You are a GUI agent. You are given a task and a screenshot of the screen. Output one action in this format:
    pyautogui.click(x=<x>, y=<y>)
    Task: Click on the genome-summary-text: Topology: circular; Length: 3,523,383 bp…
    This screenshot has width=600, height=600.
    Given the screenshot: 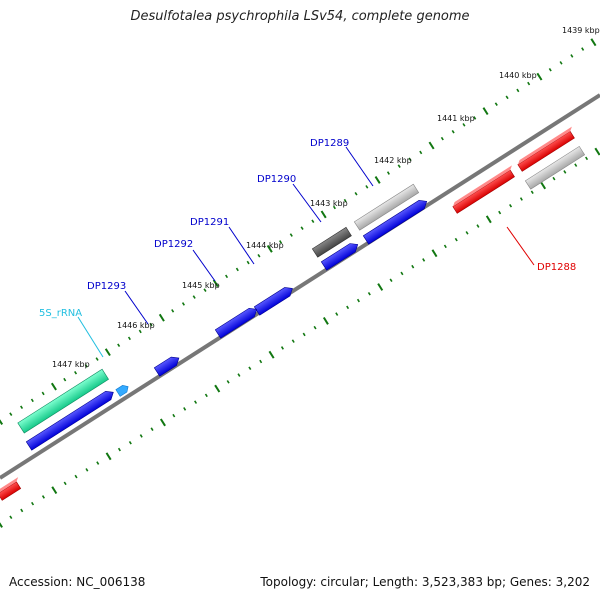 What is the action you would take?
    pyautogui.click(x=425, y=582)
    